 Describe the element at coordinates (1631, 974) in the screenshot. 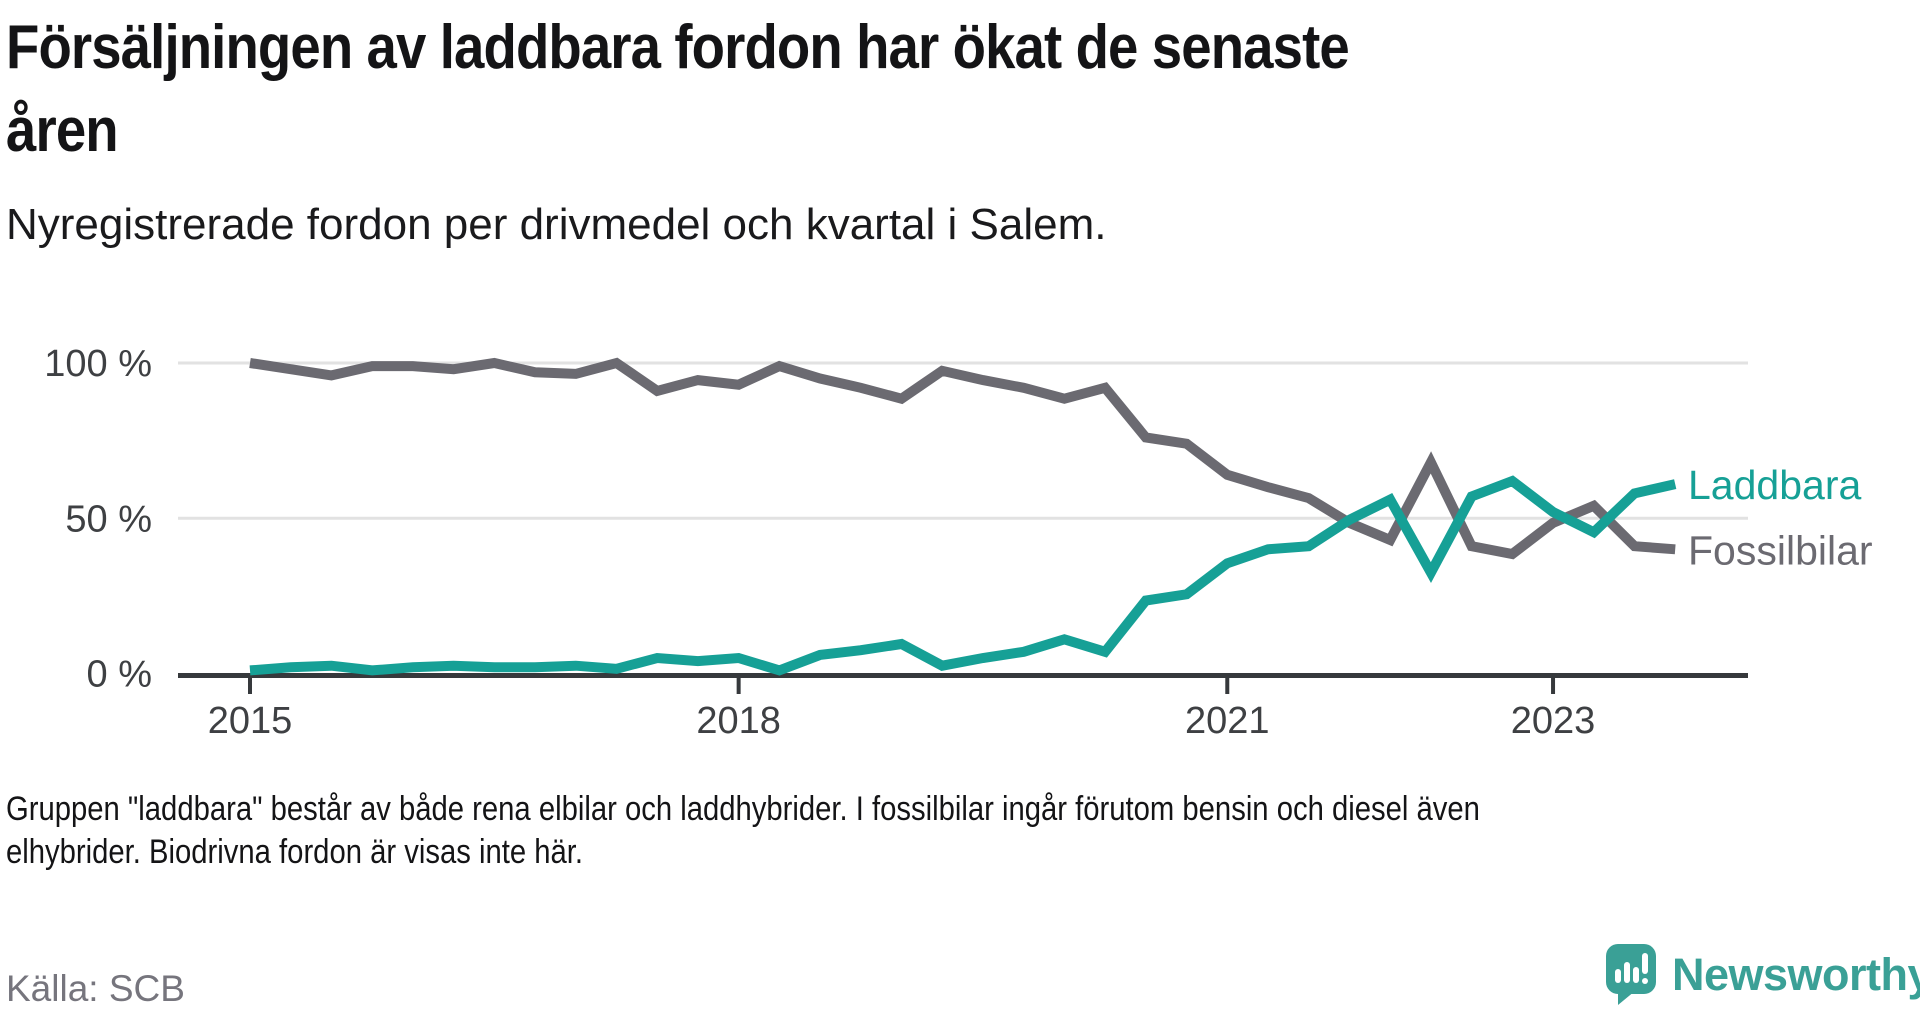

I see `newsworthy-speech-bubble-chart-icon` at that location.